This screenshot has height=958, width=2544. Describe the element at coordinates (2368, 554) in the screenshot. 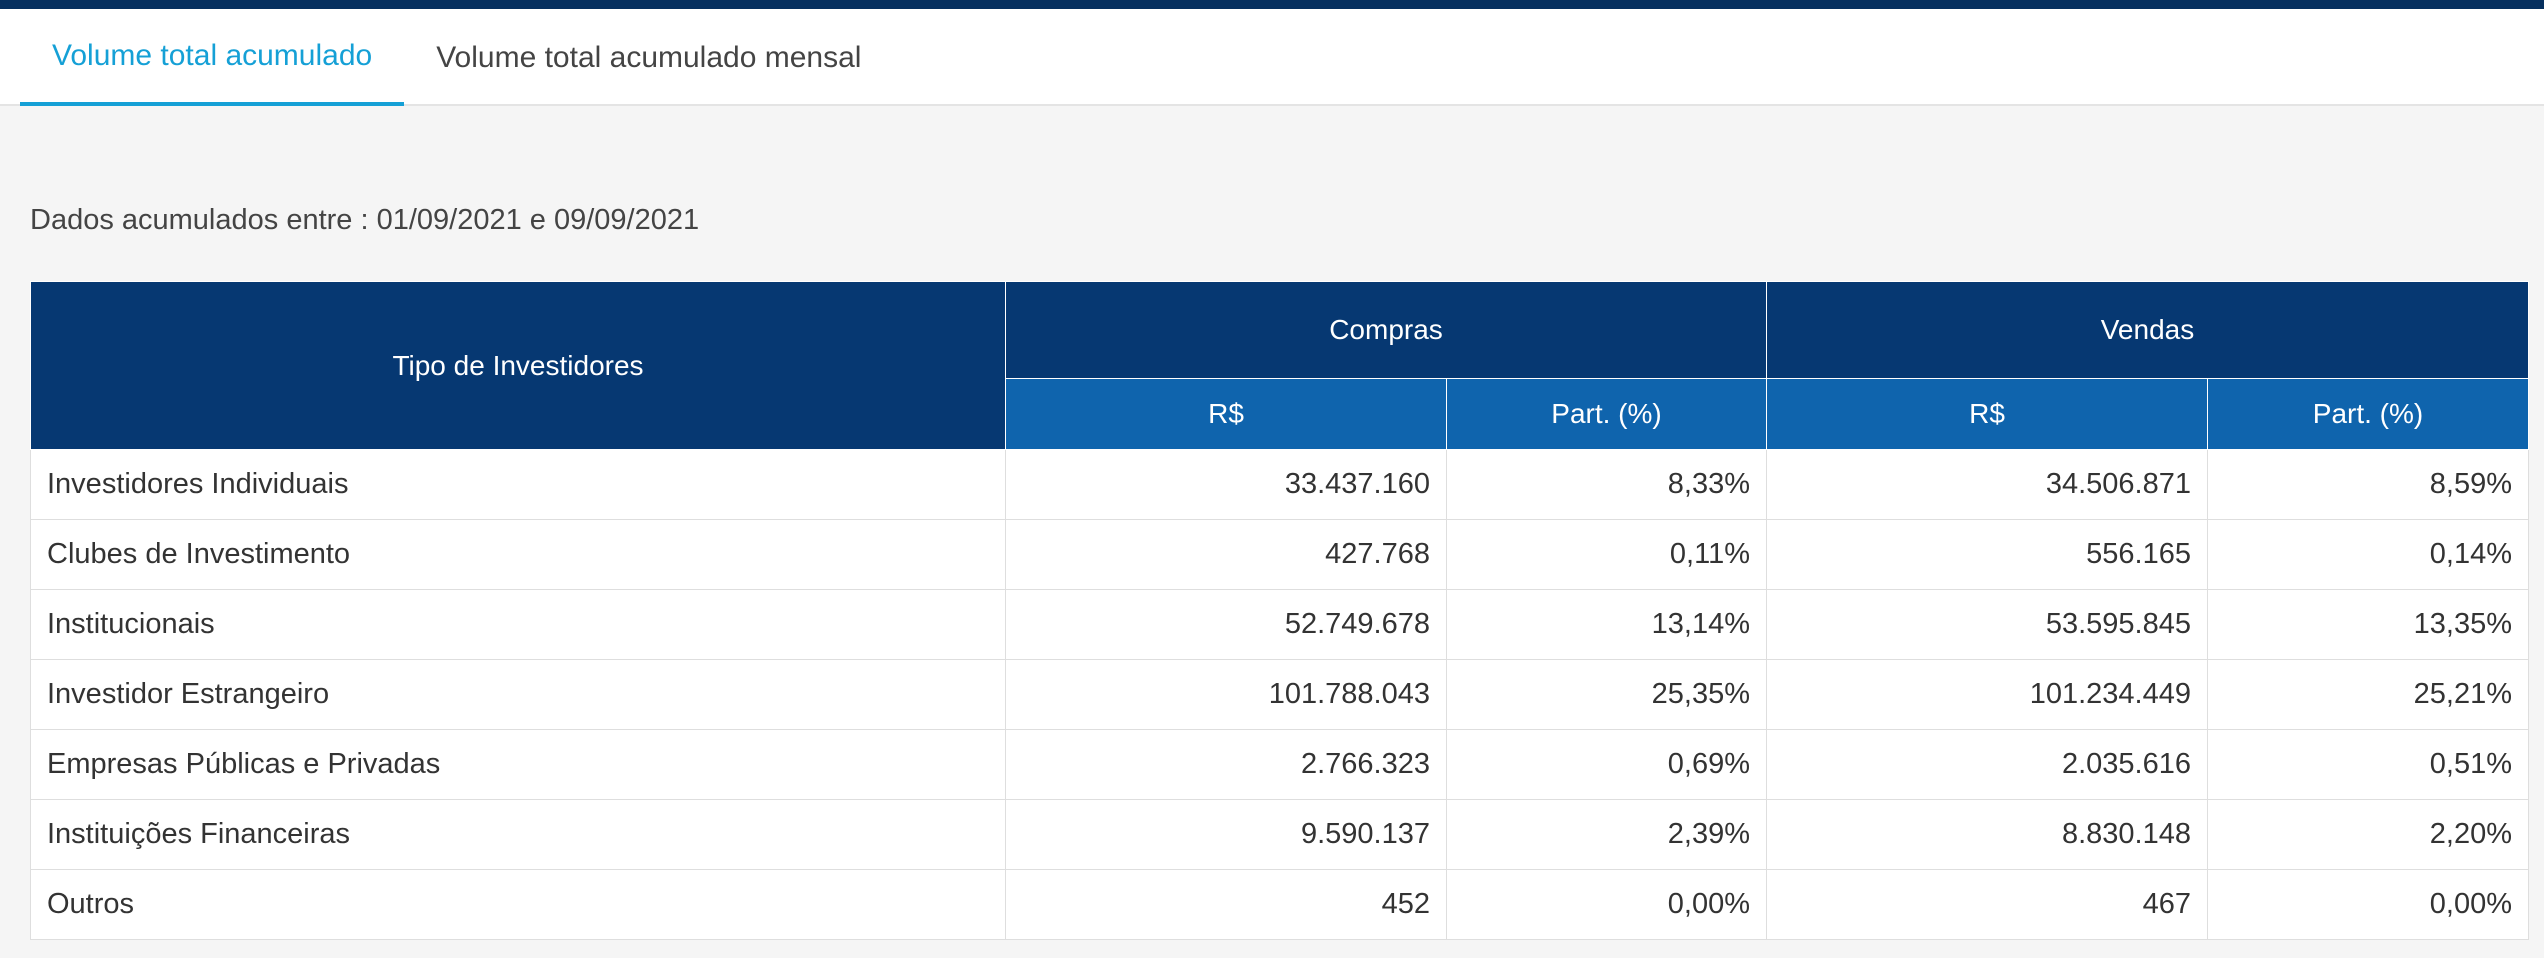

I see `cell-vendas-part: 0,14%` at that location.